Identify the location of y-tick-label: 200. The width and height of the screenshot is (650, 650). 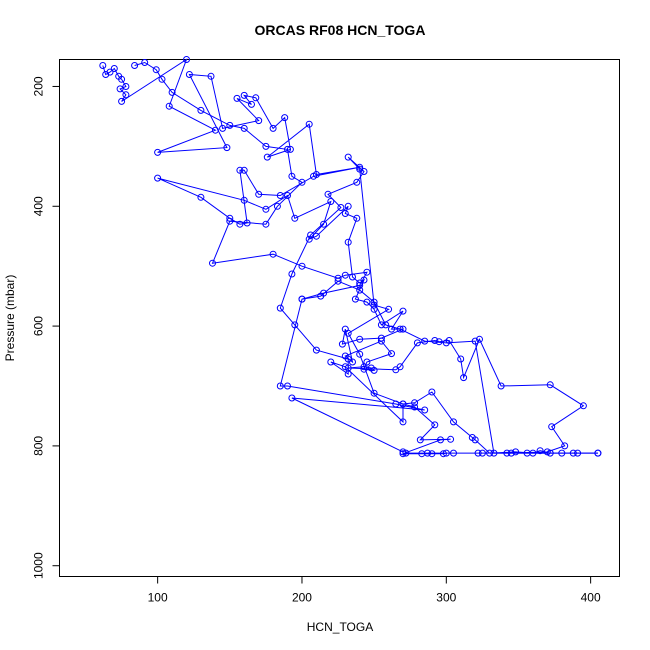
(39, 86).